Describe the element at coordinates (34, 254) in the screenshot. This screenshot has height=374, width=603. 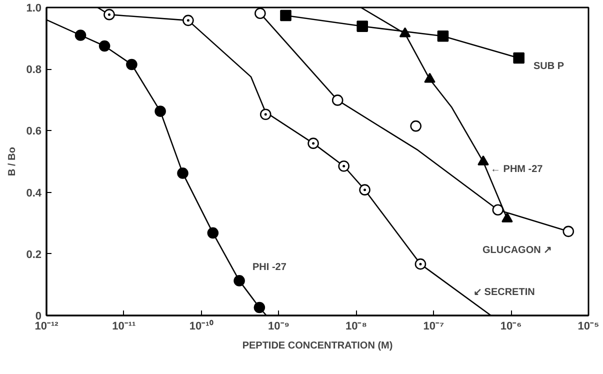
I see `y-tick-label: 0.2` at that location.